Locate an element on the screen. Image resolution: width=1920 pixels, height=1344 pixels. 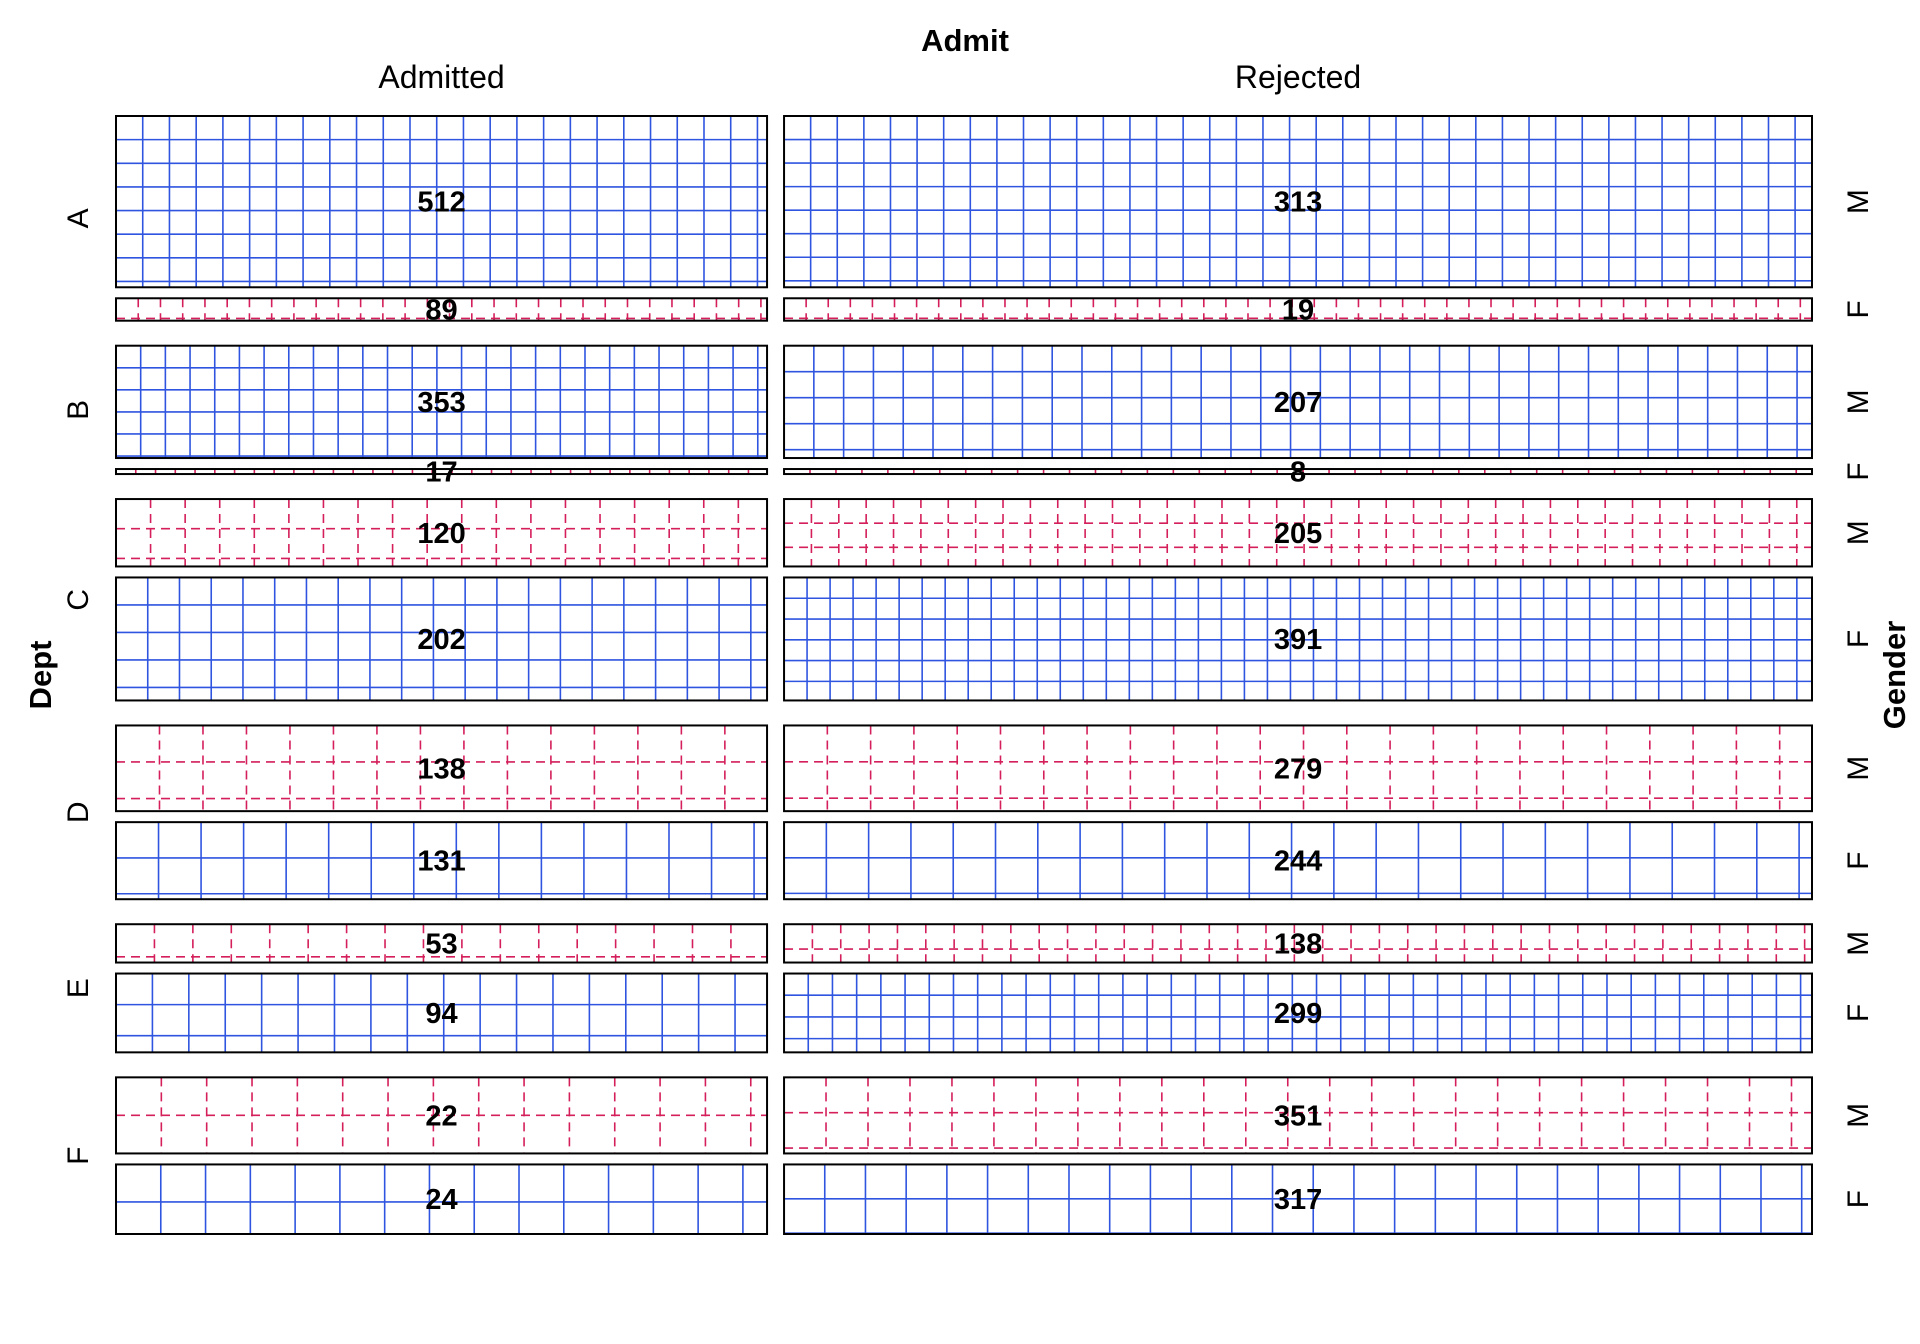
tile-count-label: 353 is located at coordinates (441, 403).